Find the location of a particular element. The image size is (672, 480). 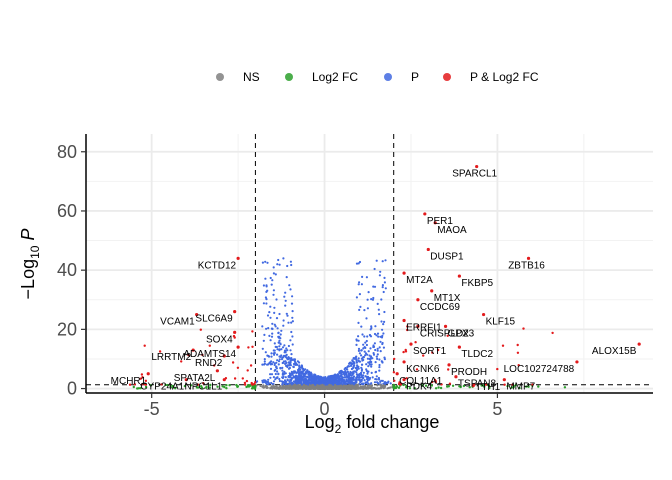

legend-marker is located at coordinates (447, 77).